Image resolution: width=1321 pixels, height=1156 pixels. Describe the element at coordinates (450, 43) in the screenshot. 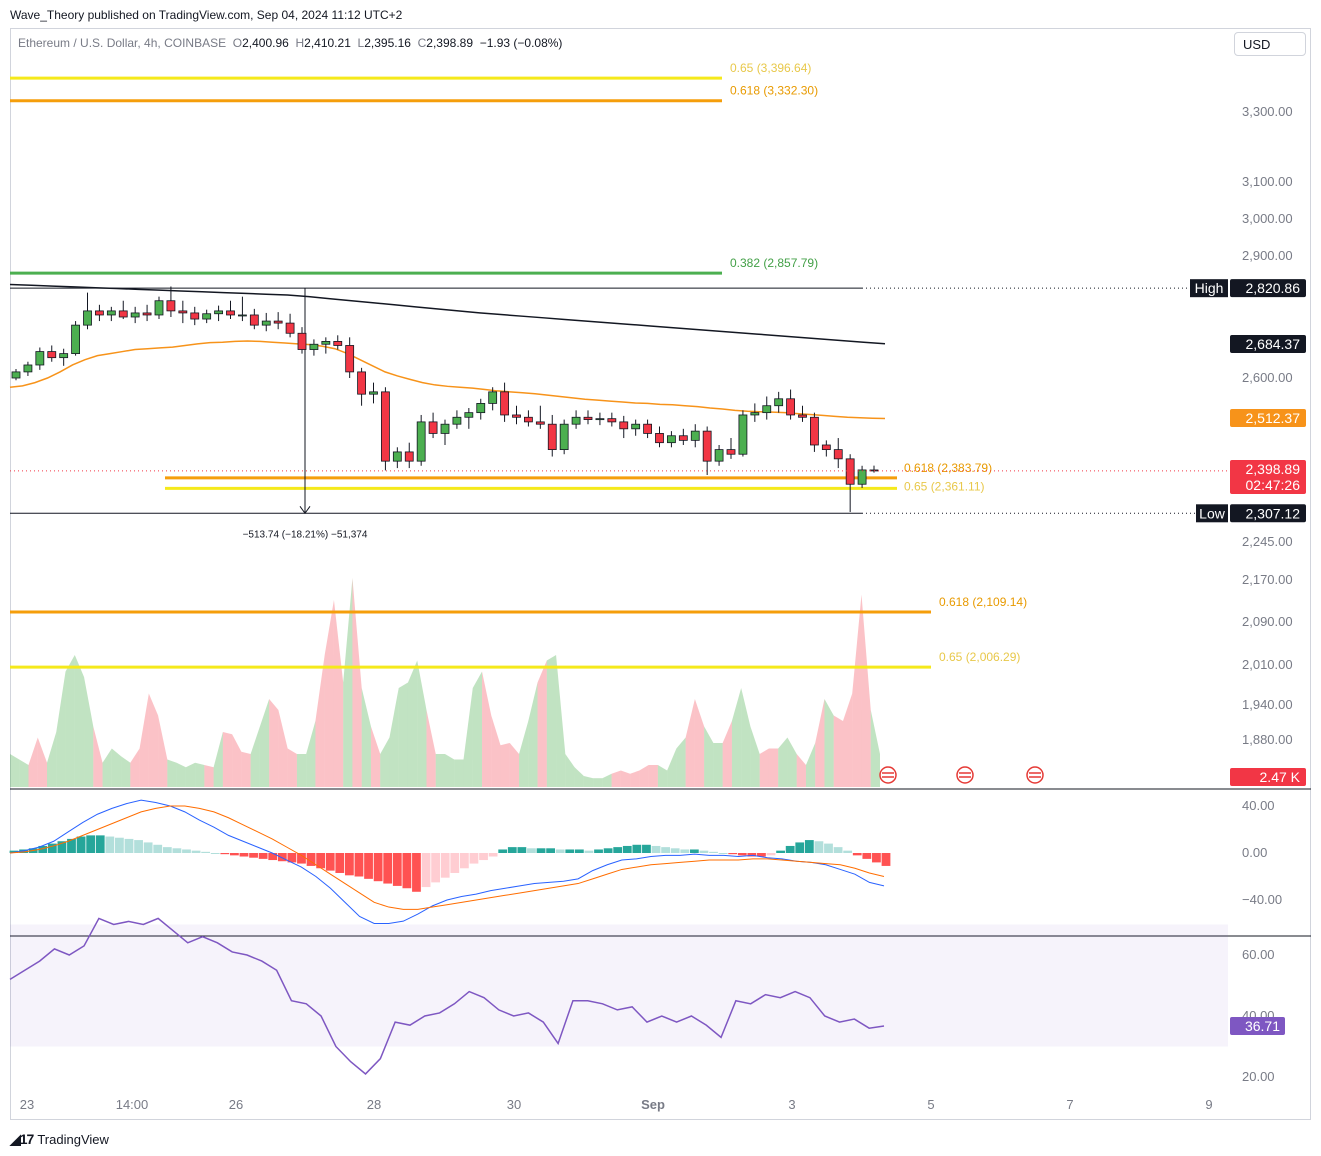

I see `close-value: 2,398.89` at that location.